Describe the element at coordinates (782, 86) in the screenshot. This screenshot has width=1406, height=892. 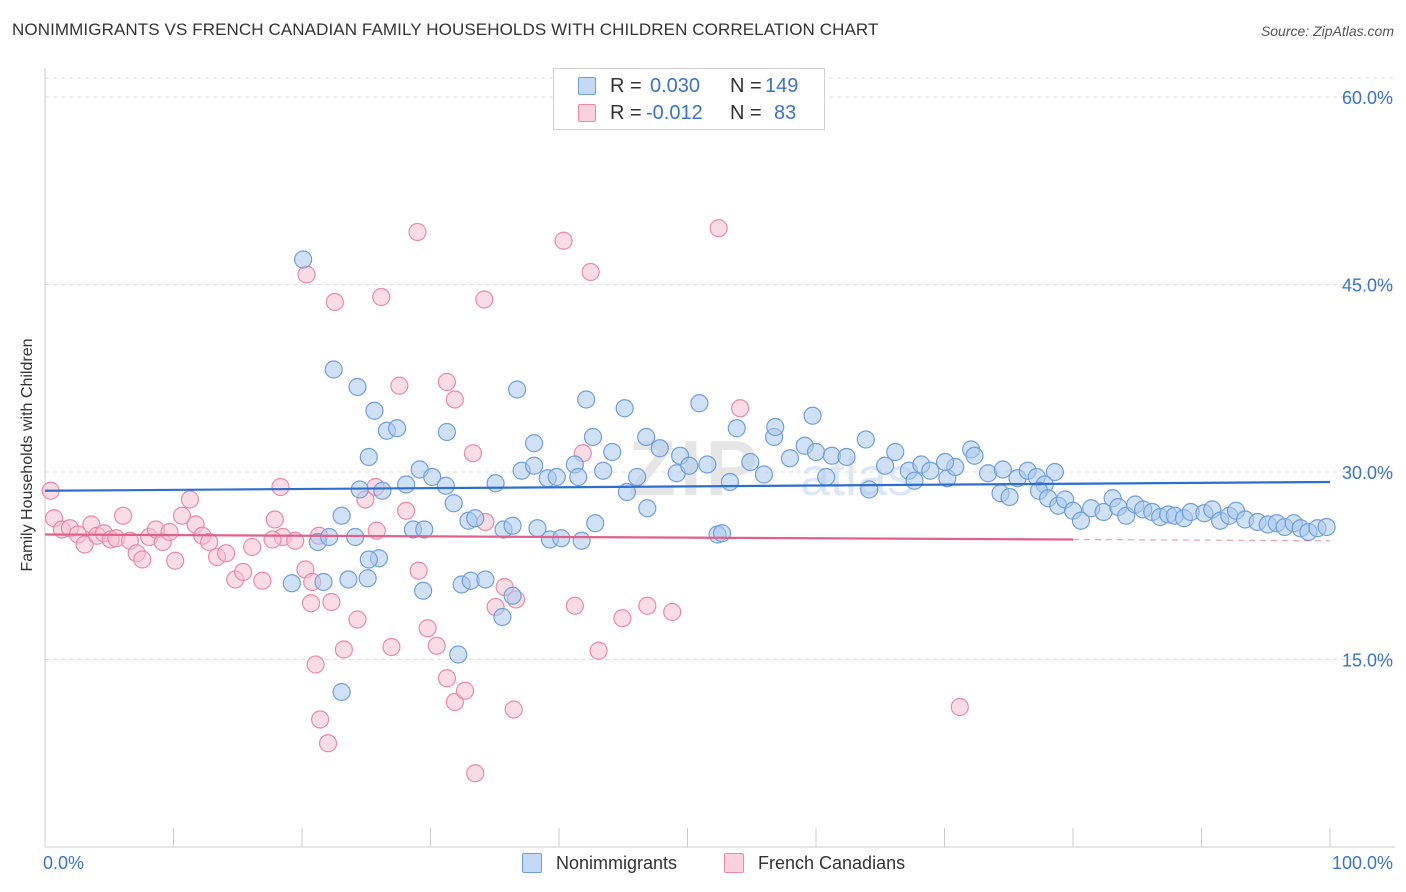
I see `legend-n-value: 149` at that location.